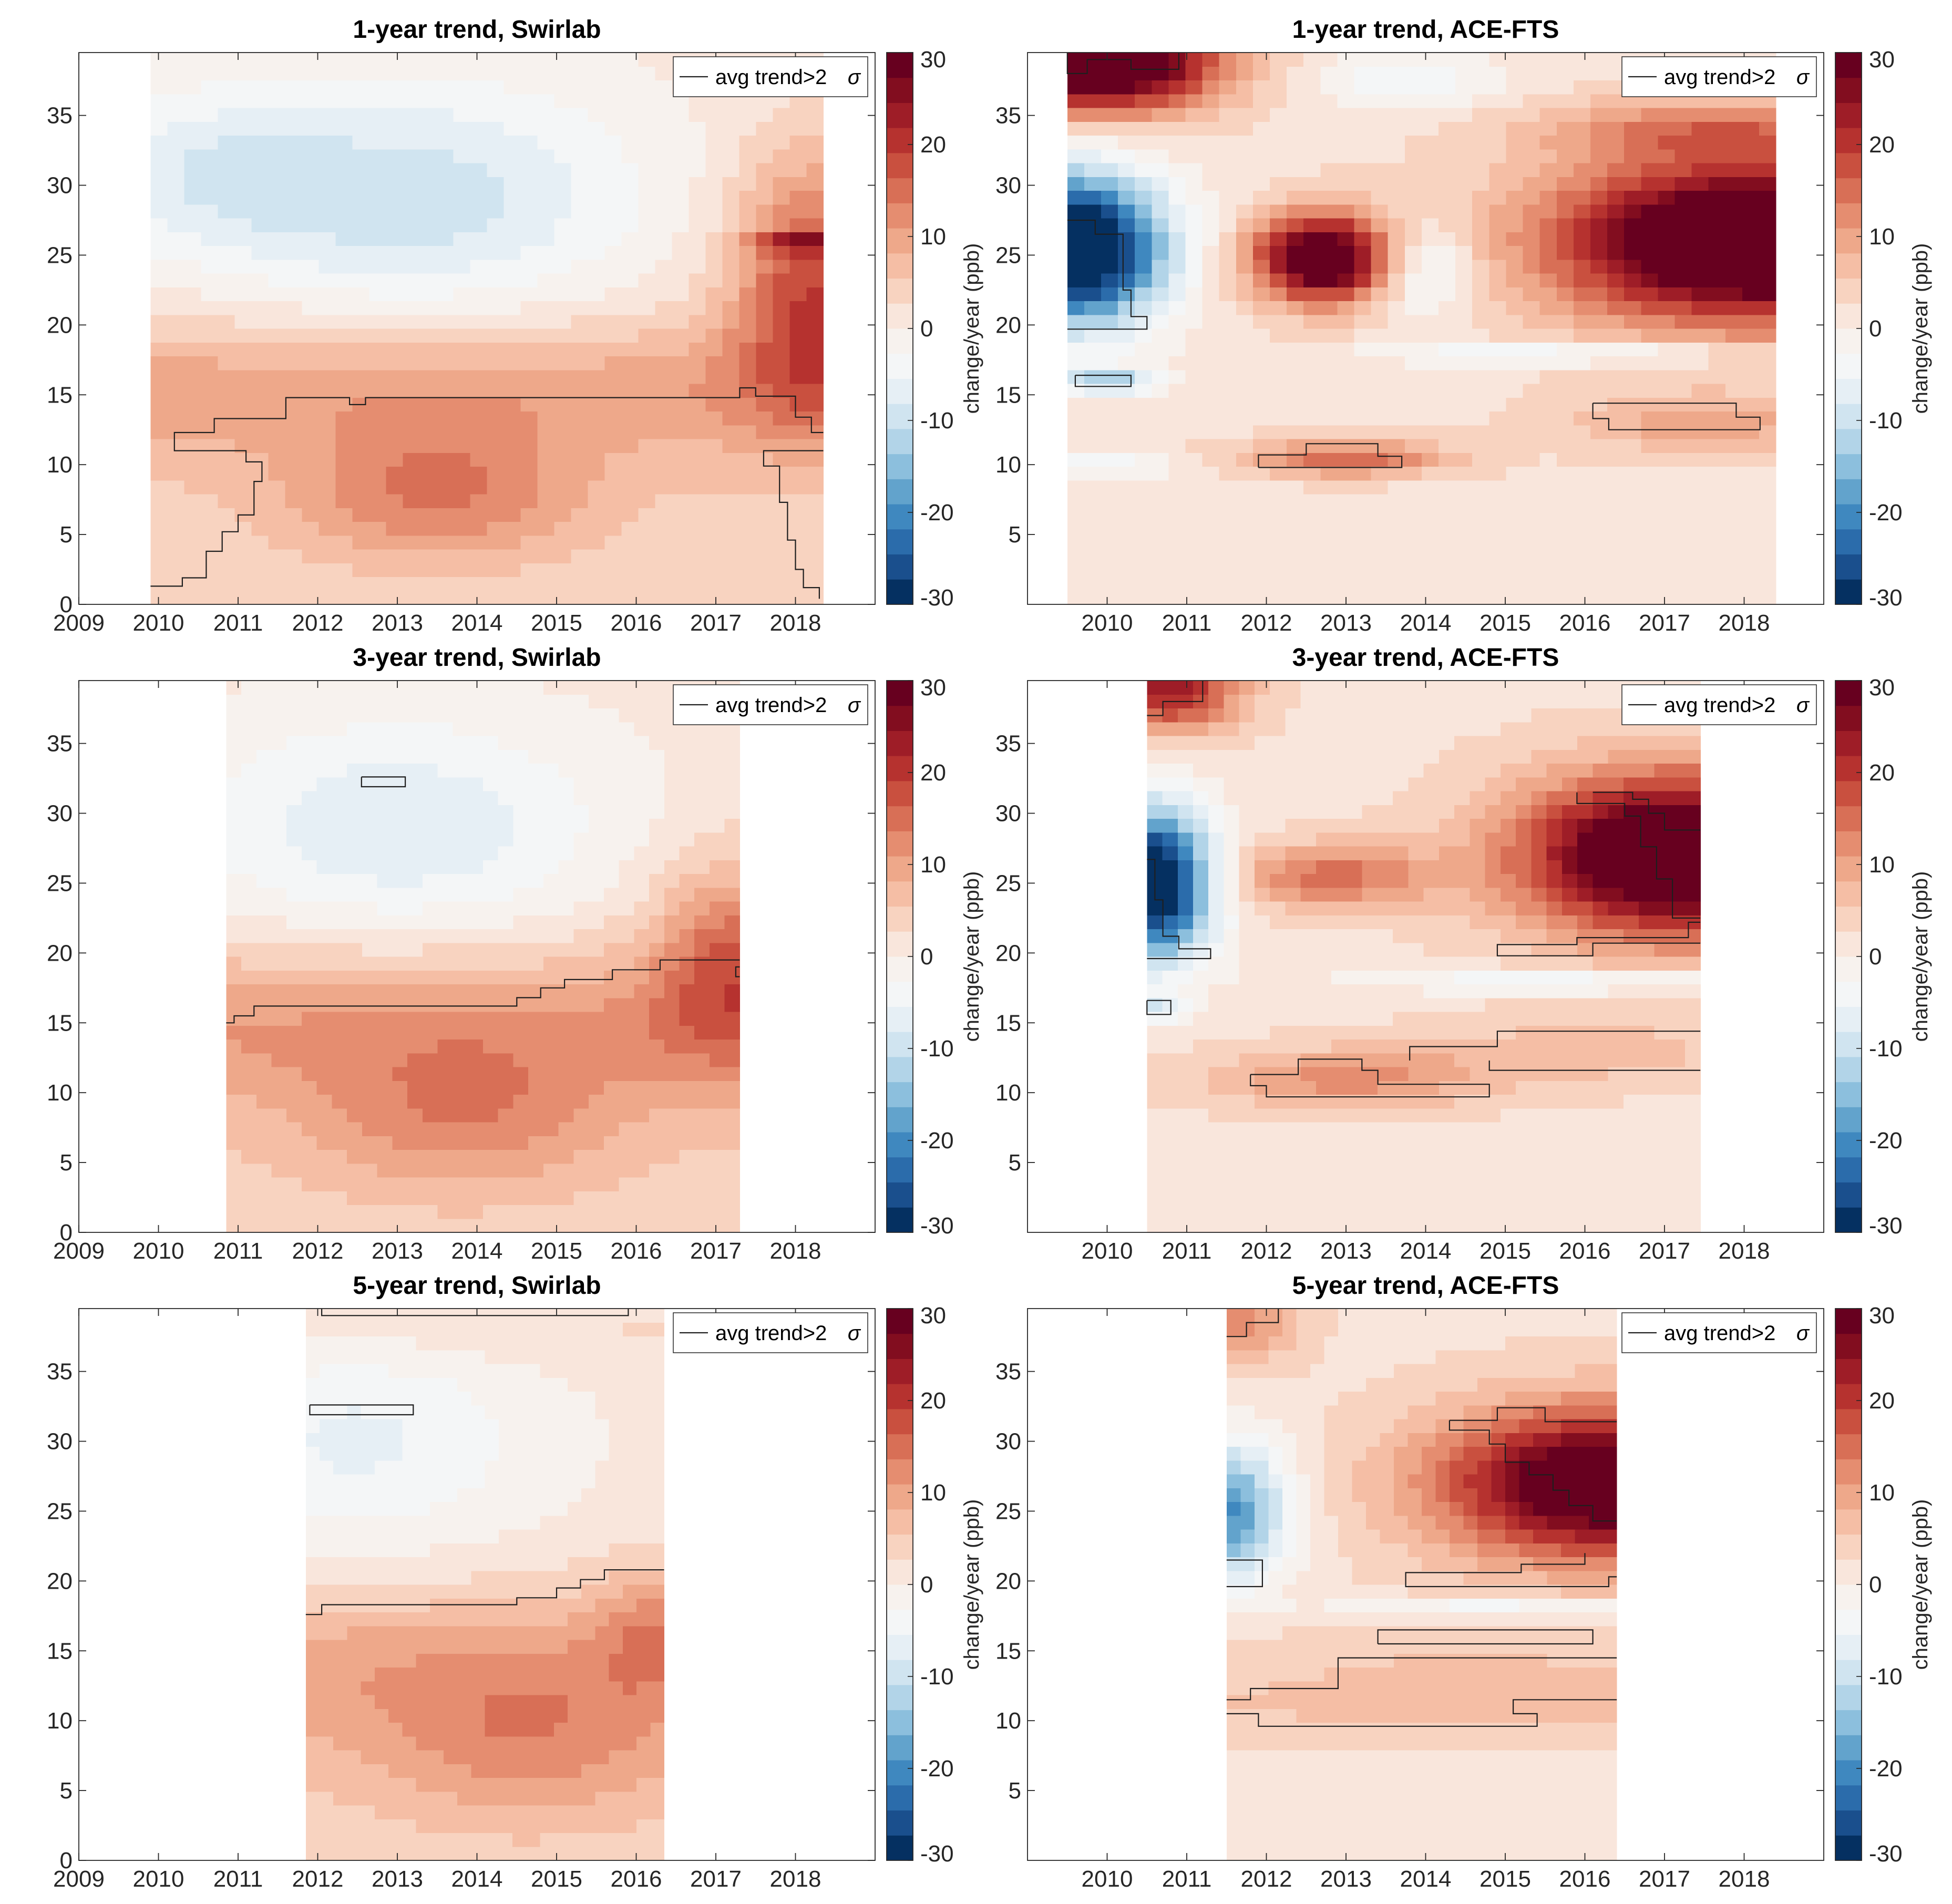 Image resolution: width=1952 pixels, height=1904 pixels. Describe the element at coordinates (1744, 623) in the screenshot. I see `x-tick-label: 2018` at that location.